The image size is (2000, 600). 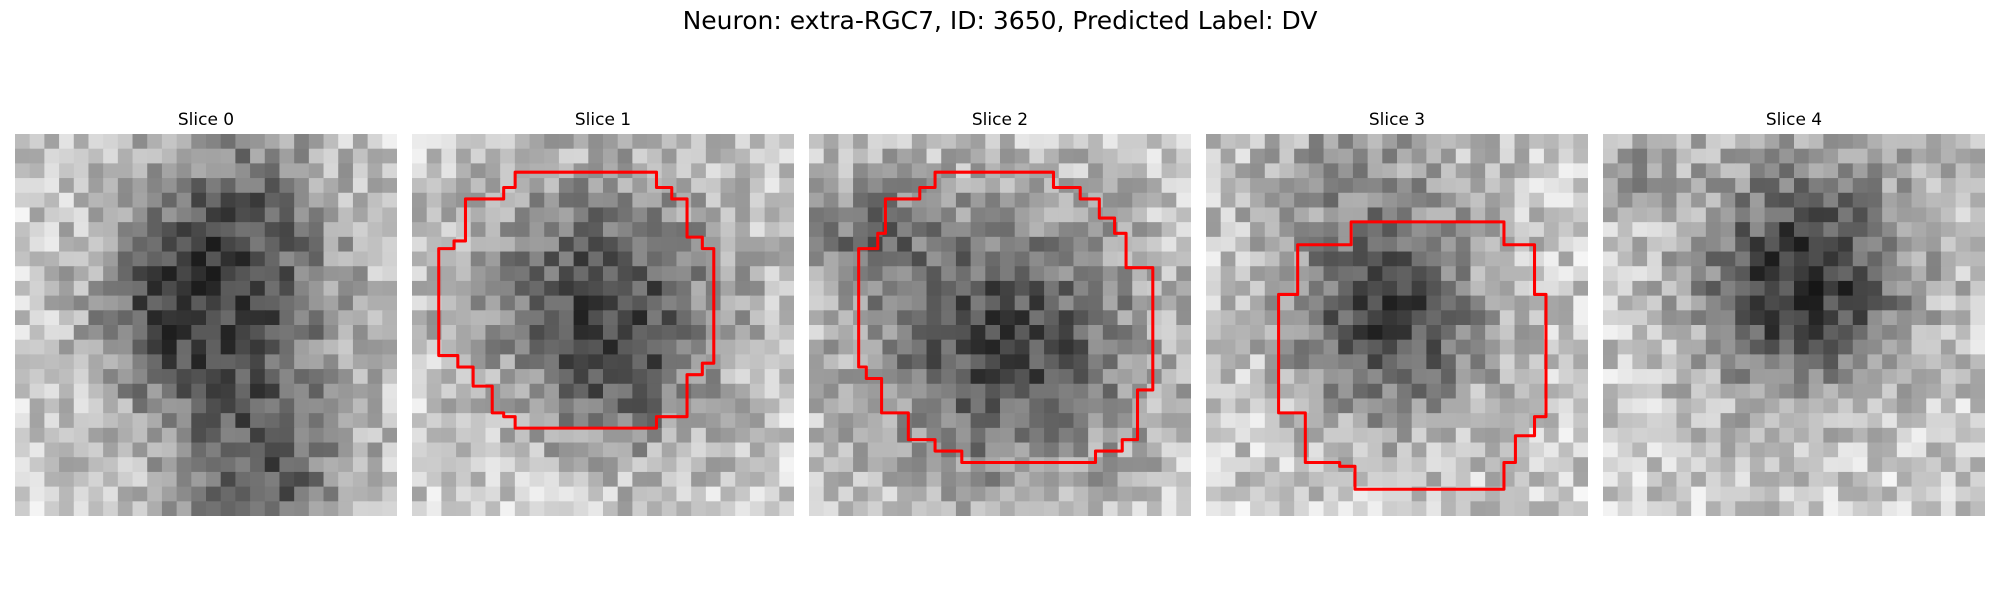 I want to click on slice-image, so click(x=1000, y=325).